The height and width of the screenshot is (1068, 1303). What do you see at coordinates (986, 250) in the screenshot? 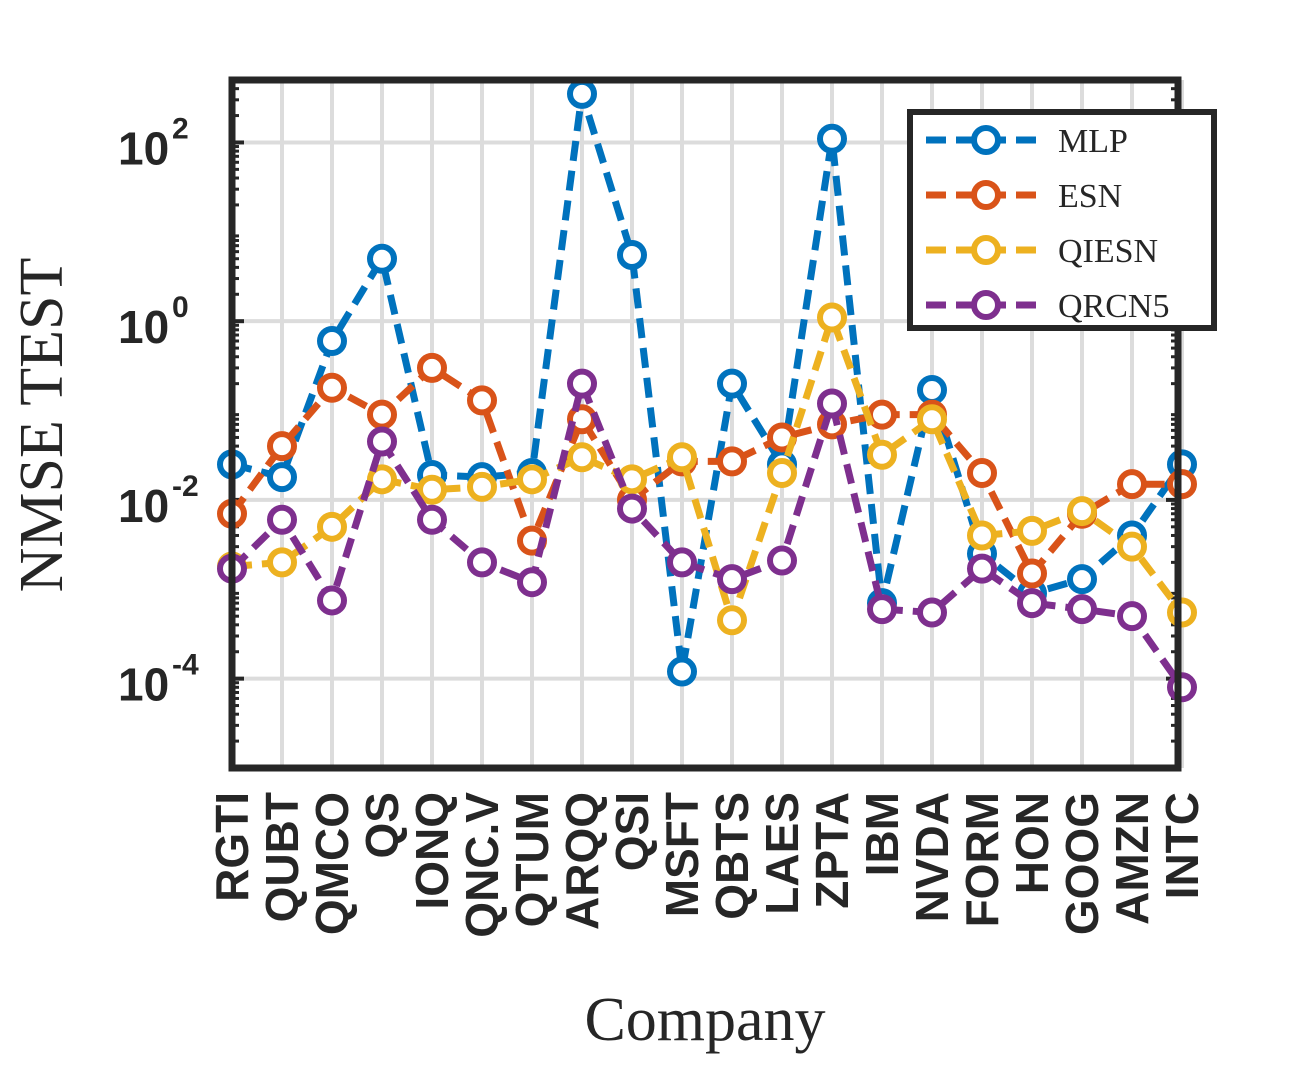
I see `legend-marker-qiesn` at bounding box center [986, 250].